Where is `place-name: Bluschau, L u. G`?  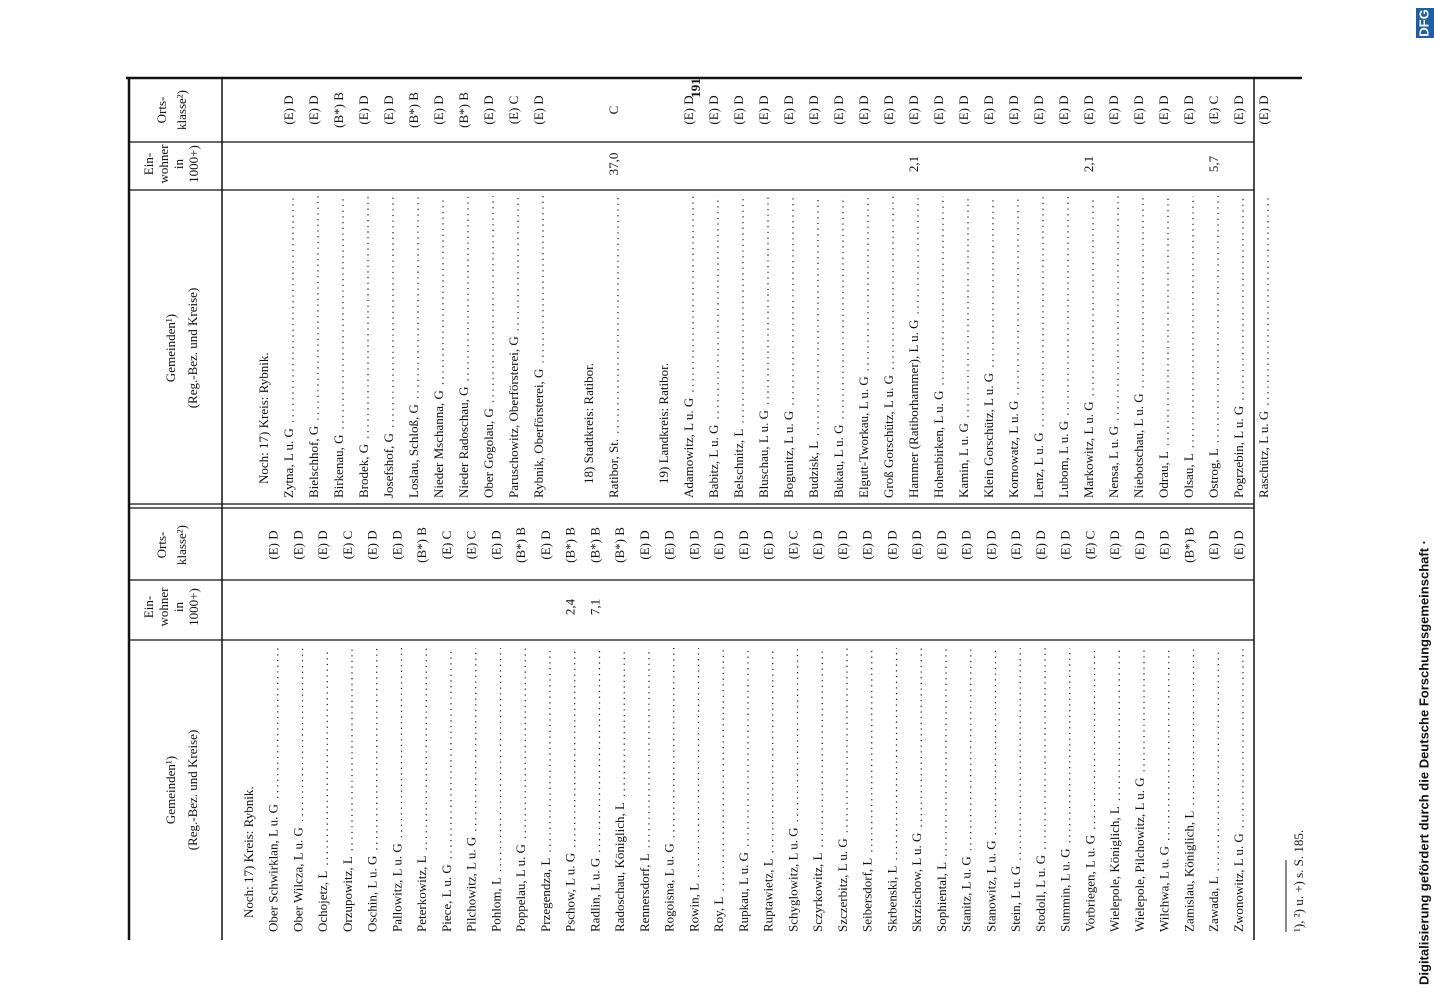
place-name: Bluschau, L u. G is located at coordinates (763, 454).